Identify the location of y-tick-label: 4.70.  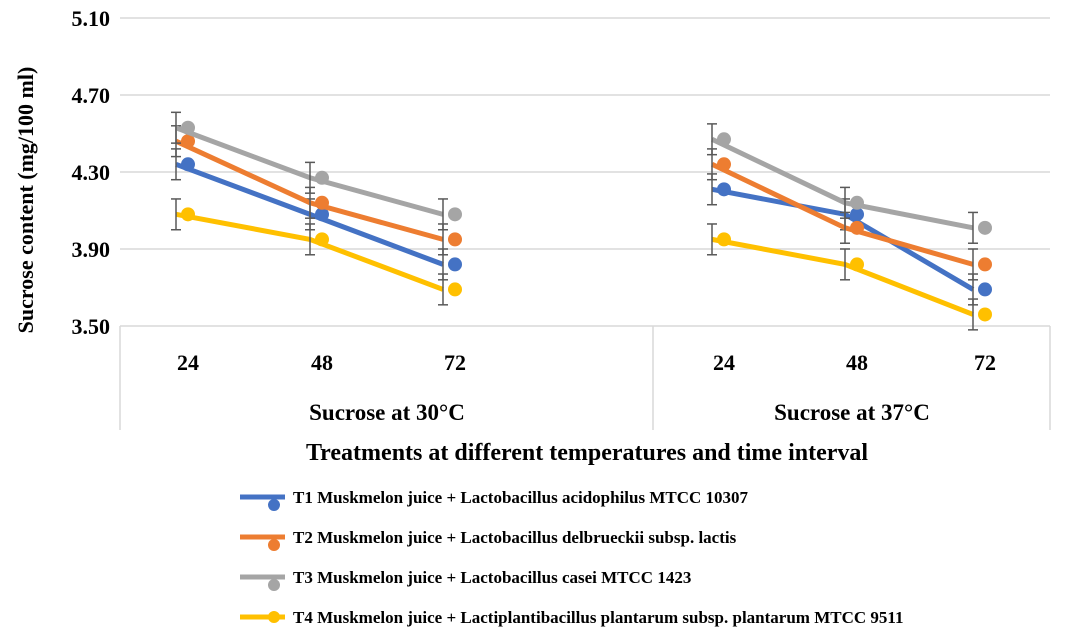
(91, 95).